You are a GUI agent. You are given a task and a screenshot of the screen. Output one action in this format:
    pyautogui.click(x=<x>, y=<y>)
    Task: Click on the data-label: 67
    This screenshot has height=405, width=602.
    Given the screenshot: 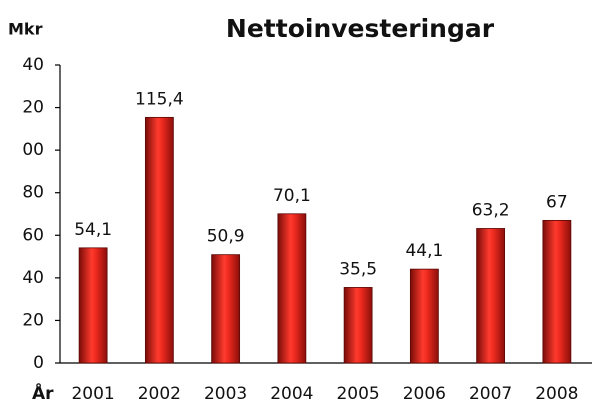 What is the action you would take?
    pyautogui.click(x=557, y=202)
    